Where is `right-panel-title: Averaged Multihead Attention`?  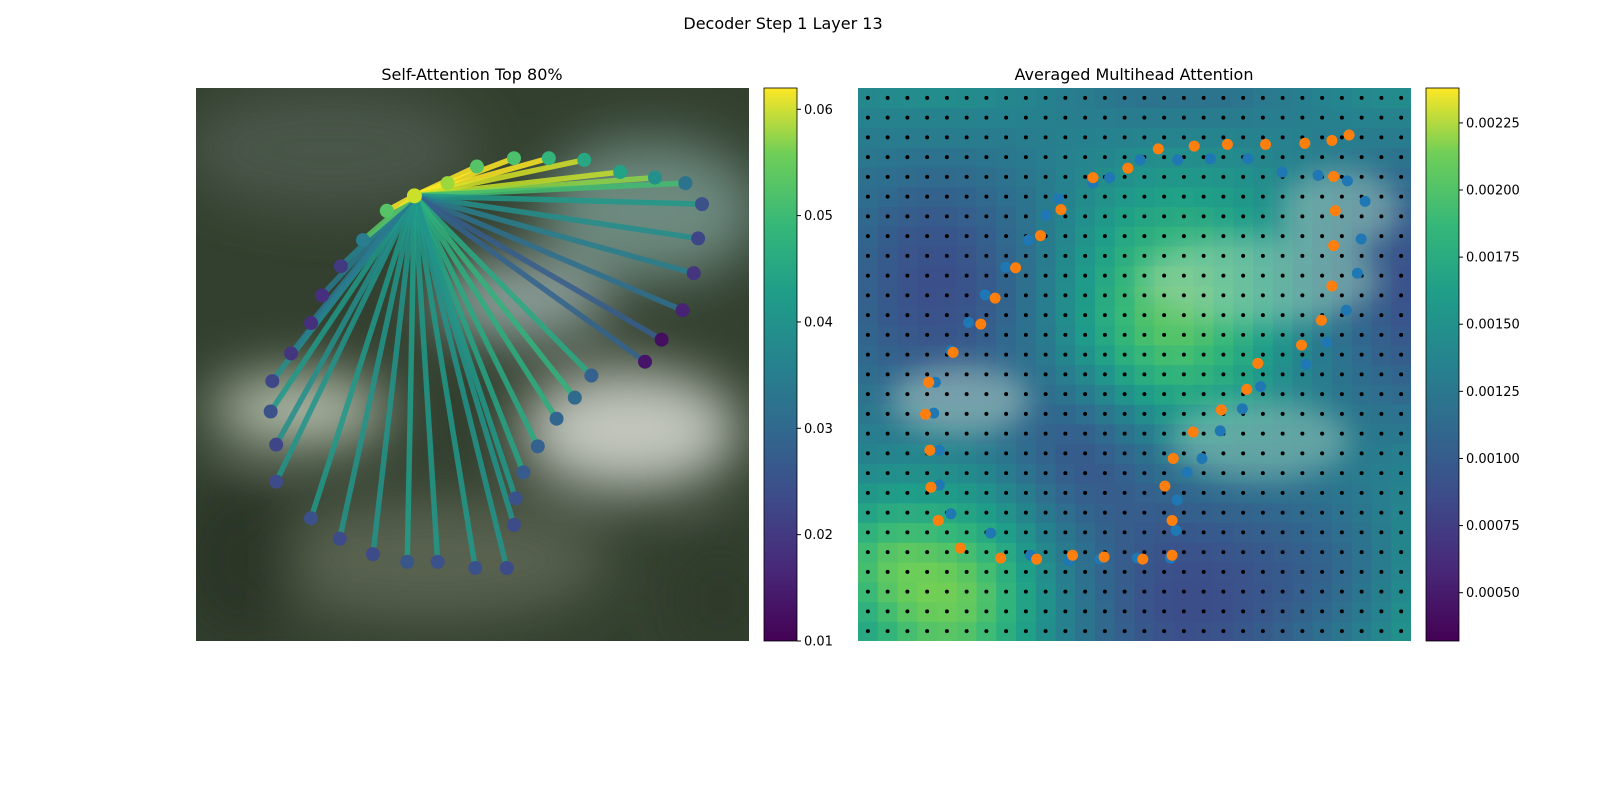
right-panel-title: Averaged Multihead Attention is located at coordinates (1134, 74).